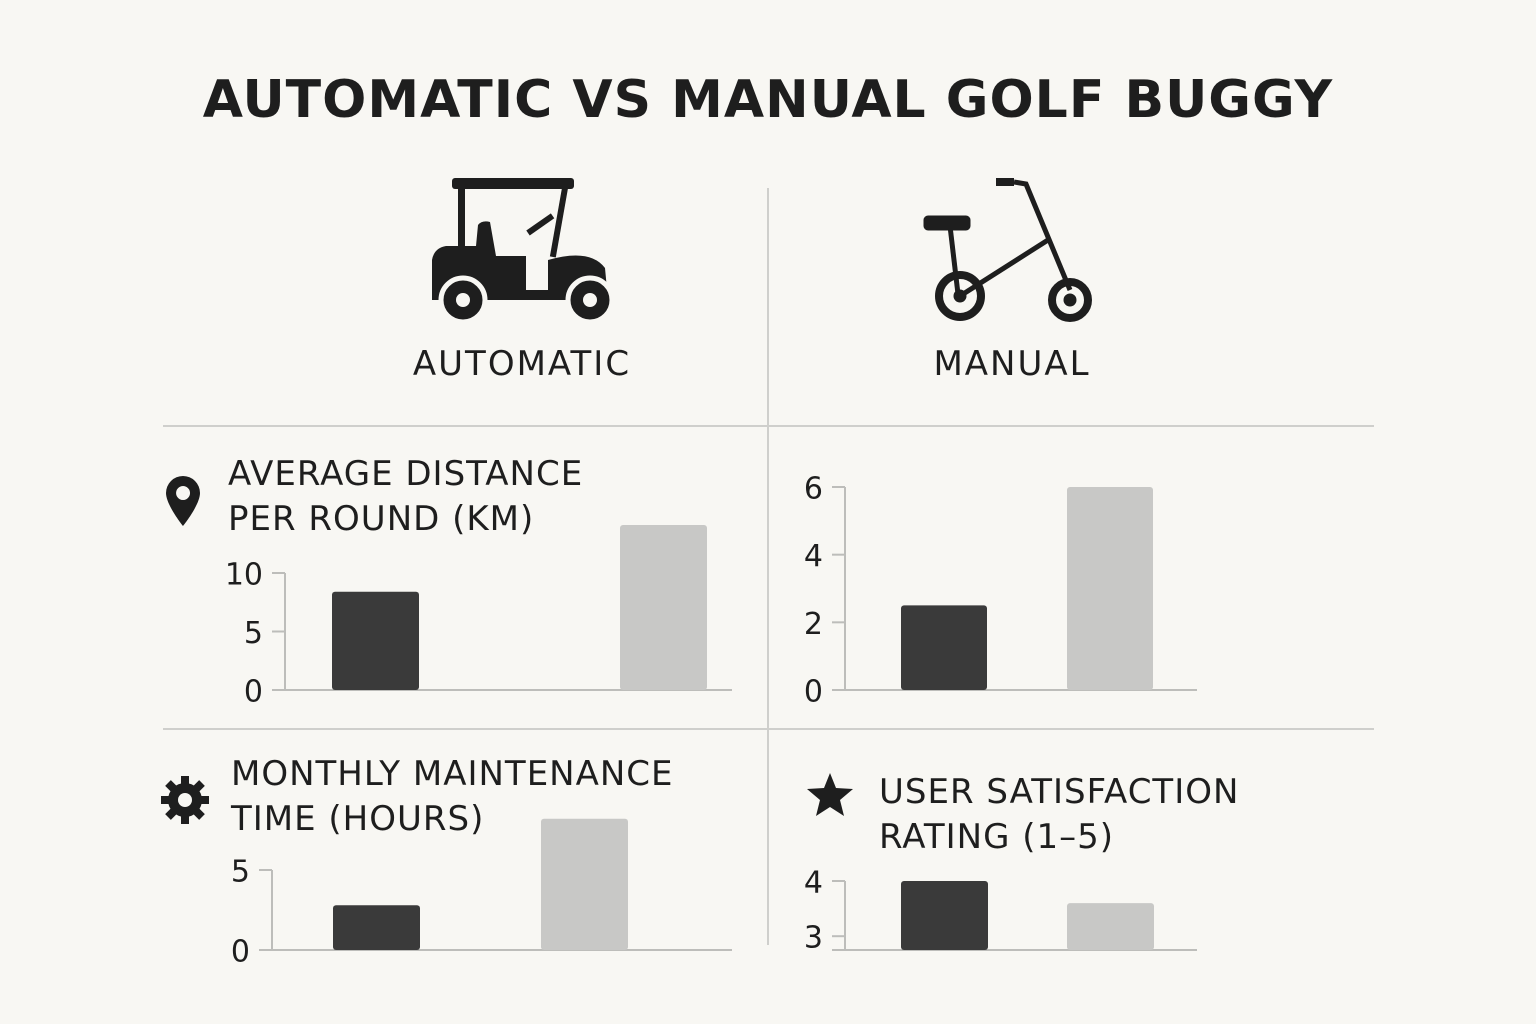 This screenshot has height=1024, width=1536. I want to click on chart-title: AVERAGE DISTANCE PER ROUND (KM), so click(406, 496).